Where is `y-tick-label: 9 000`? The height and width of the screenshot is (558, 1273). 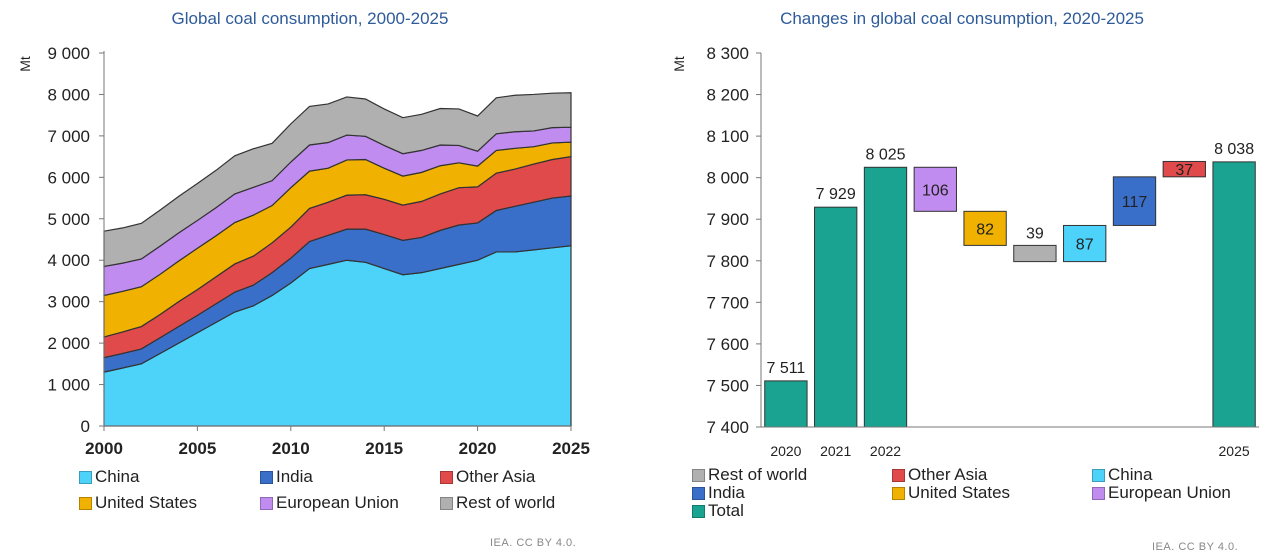
y-tick-label: 9 000 is located at coordinates (68, 53).